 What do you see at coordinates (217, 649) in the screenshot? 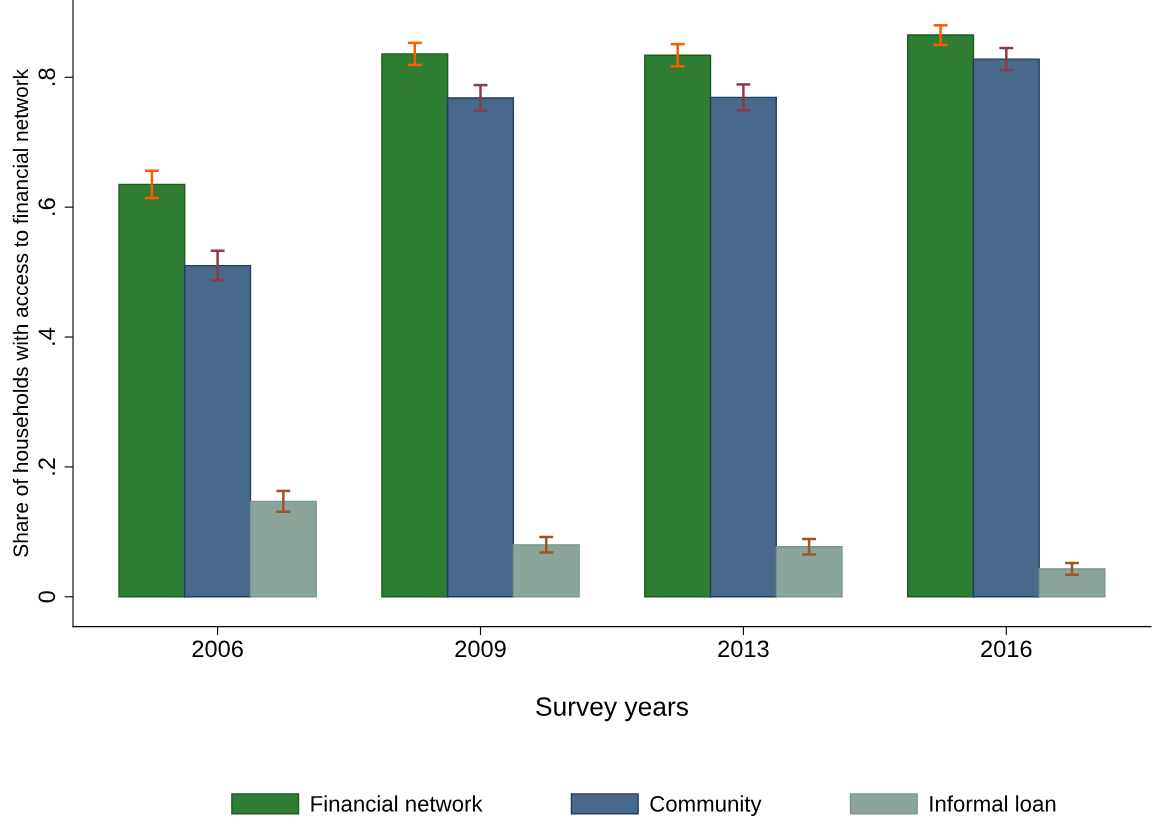
I see `x-tick-label: 2006` at bounding box center [217, 649].